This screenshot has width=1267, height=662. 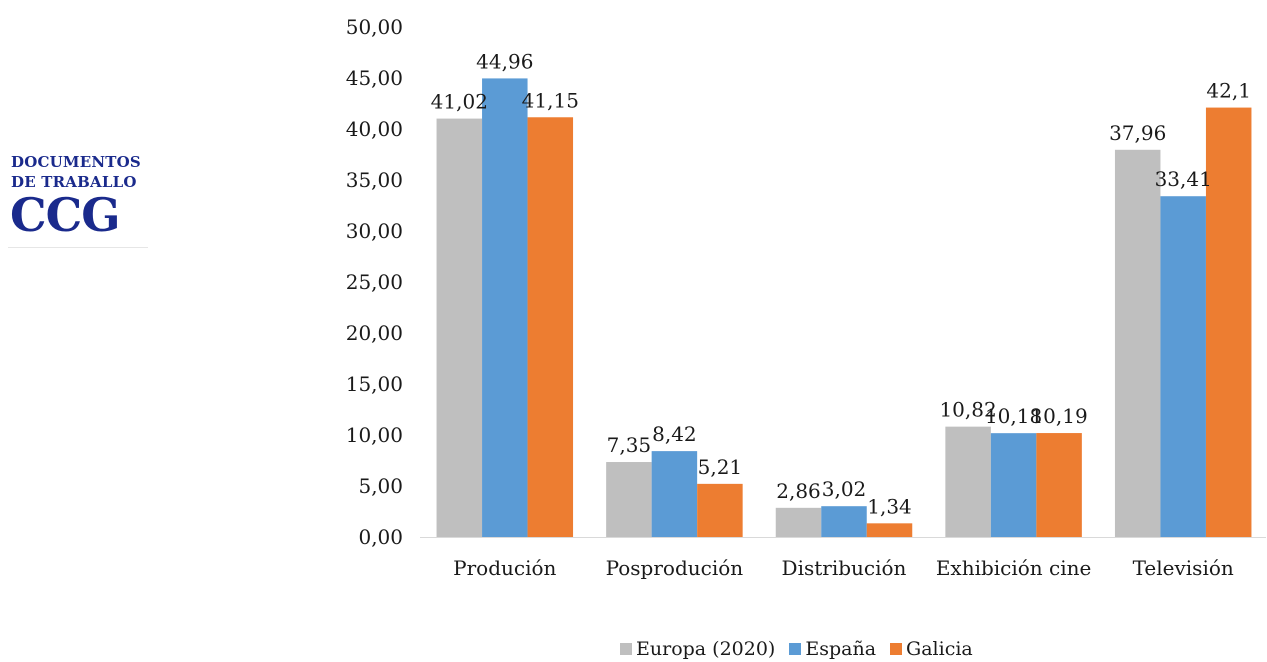 I want to click on data-label: 8,42, so click(x=674, y=434).